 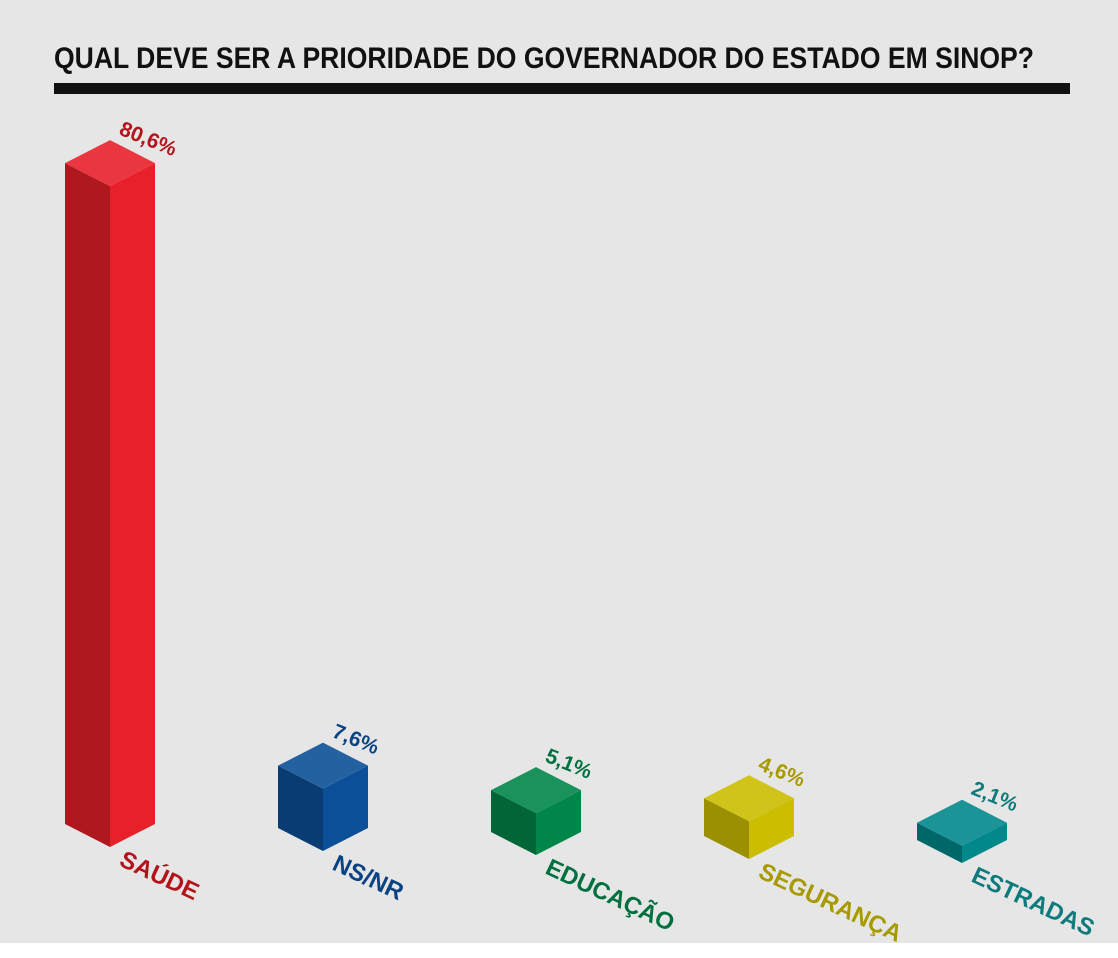 What do you see at coordinates (562, 88) in the screenshot?
I see `title-underline` at bounding box center [562, 88].